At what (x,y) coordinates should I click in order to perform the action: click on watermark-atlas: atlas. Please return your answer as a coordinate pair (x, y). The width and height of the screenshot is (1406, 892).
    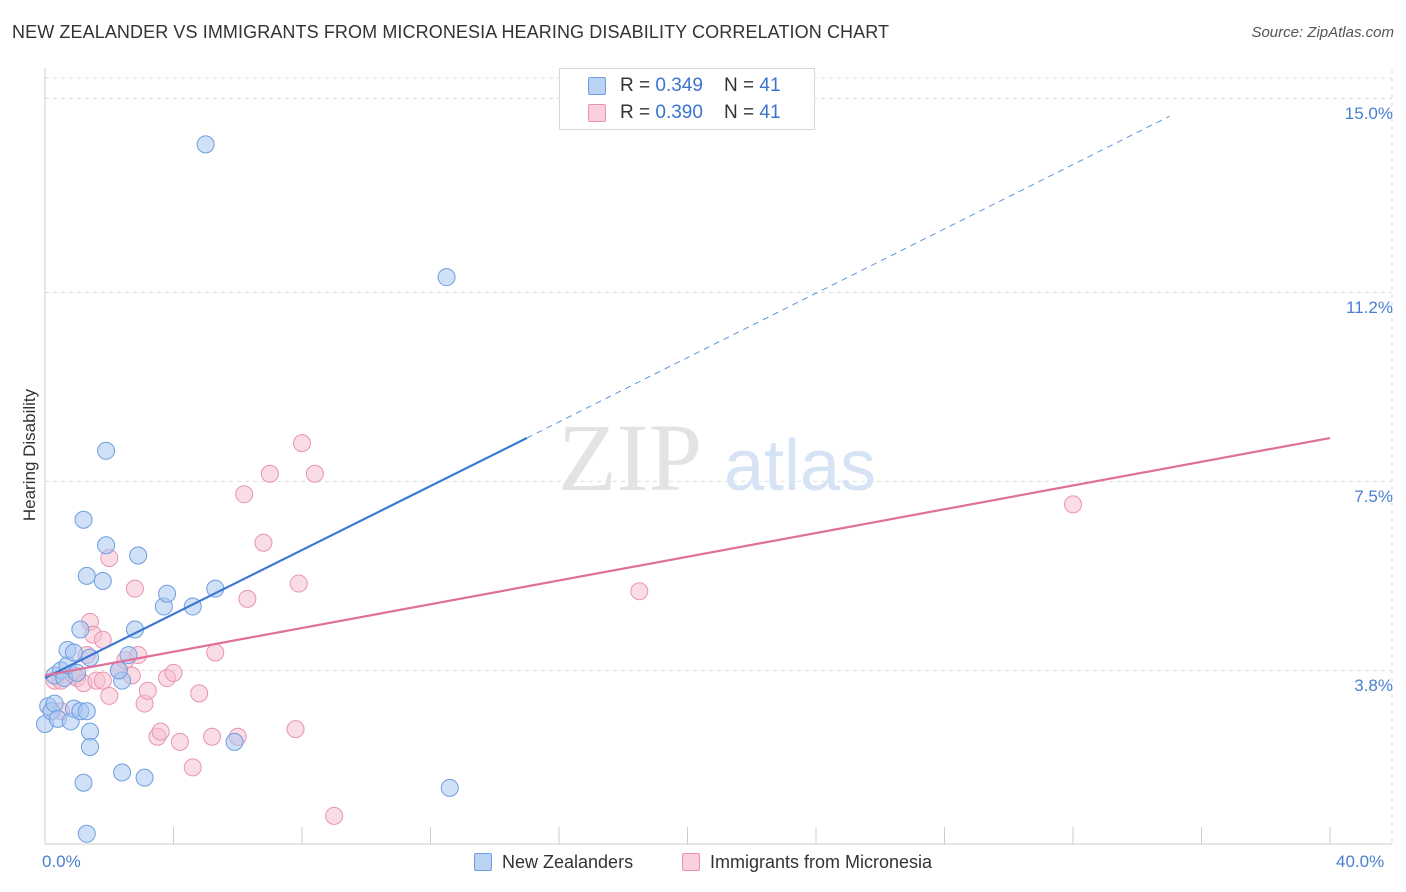
    Looking at the image, I should click on (800, 466).